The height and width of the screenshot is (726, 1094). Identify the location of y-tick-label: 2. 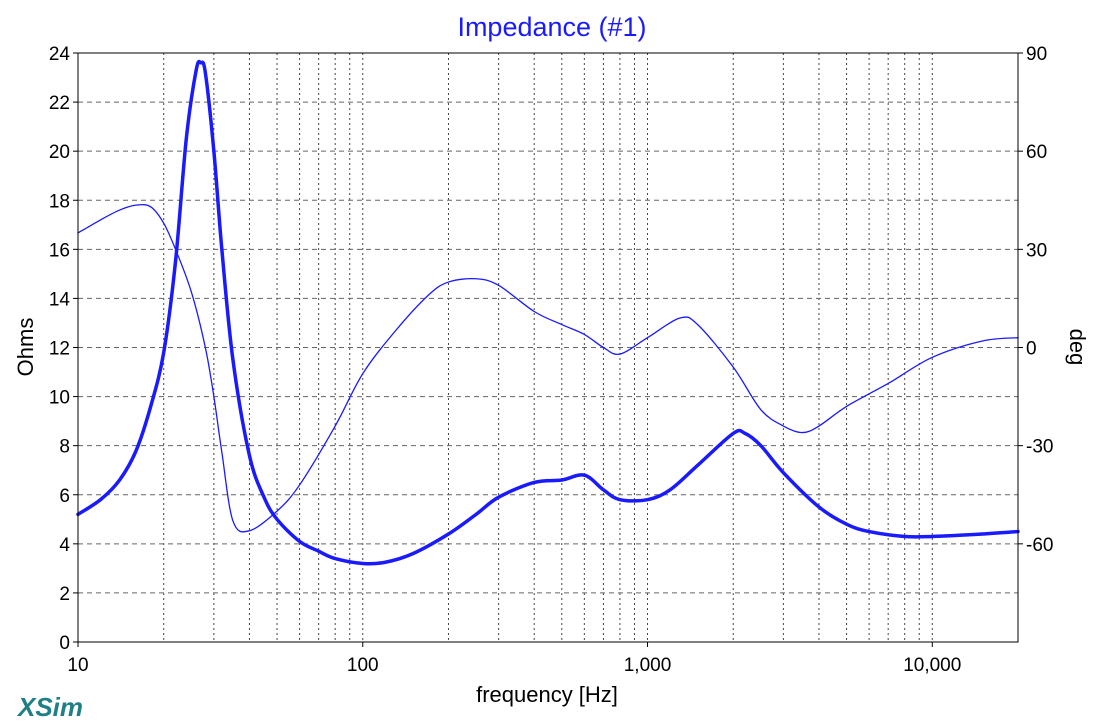
(64, 594).